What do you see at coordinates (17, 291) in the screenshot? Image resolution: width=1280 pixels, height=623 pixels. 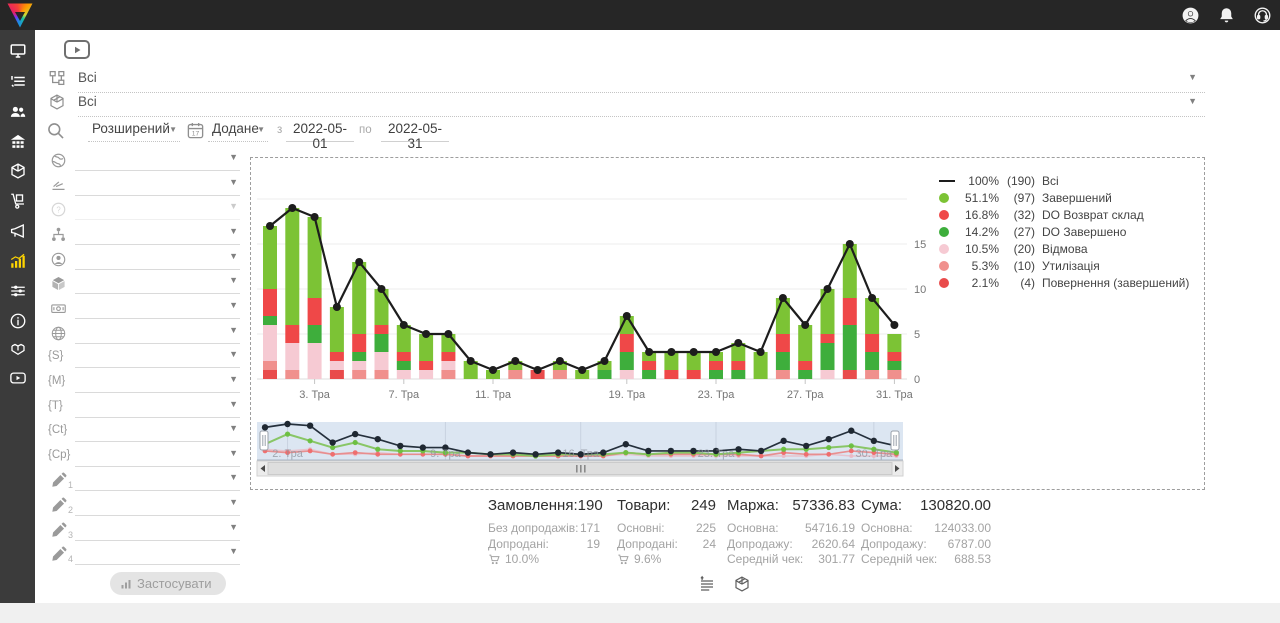 I see `sidebar-item-settings` at bounding box center [17, 291].